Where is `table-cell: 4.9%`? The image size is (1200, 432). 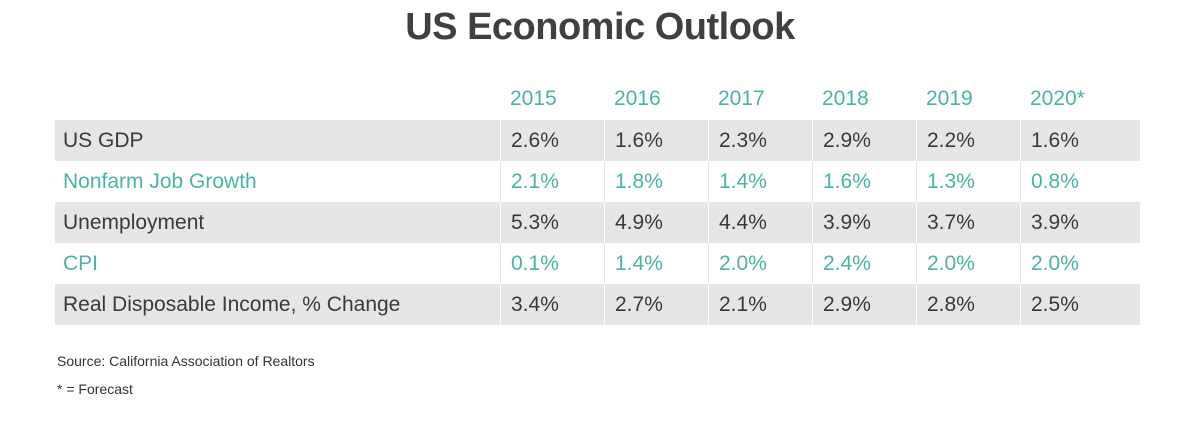 table-cell: 4.9% is located at coordinates (656, 222).